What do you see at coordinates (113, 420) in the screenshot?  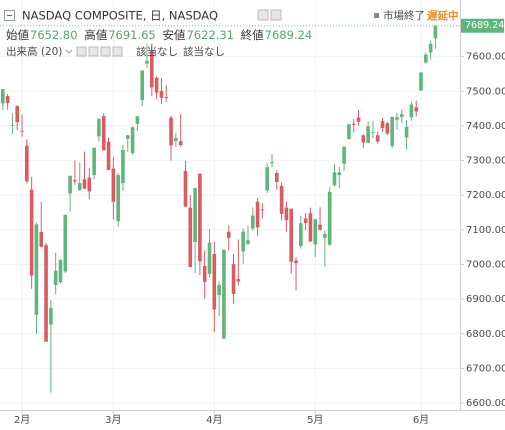 I see `x-tick-label: 3月` at bounding box center [113, 420].